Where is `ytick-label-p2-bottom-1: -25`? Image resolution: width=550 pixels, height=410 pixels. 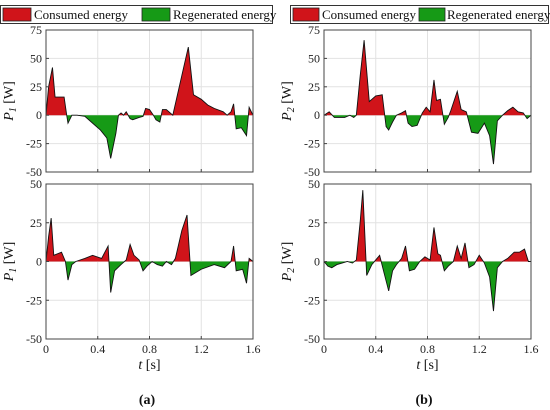
ytick-label-p2-bottom-1: -25 is located at coordinates (312, 300).